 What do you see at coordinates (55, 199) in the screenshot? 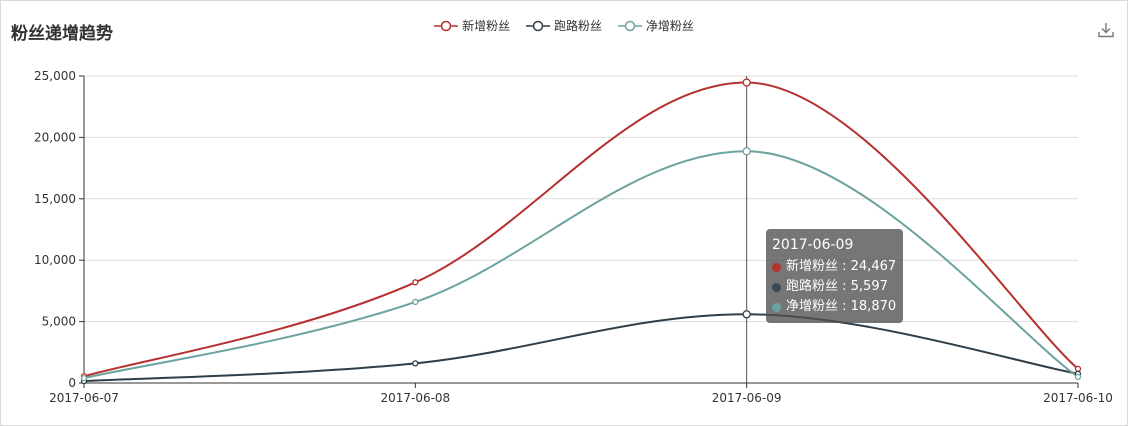
I see `y-tick-label: 15,000` at bounding box center [55, 199].